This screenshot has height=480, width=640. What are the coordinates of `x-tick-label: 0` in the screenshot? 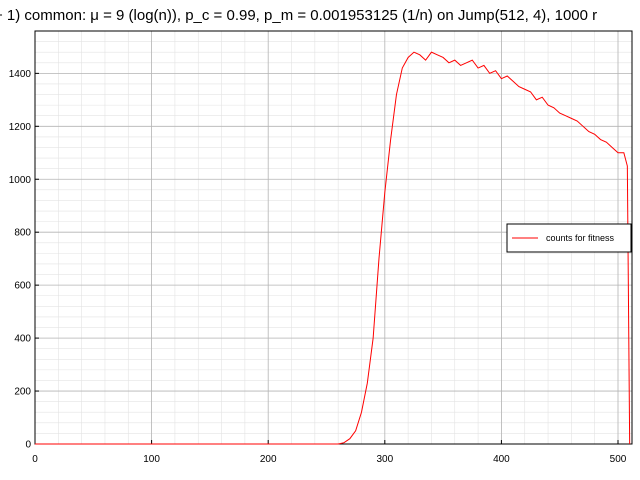 It's located at (35, 459).